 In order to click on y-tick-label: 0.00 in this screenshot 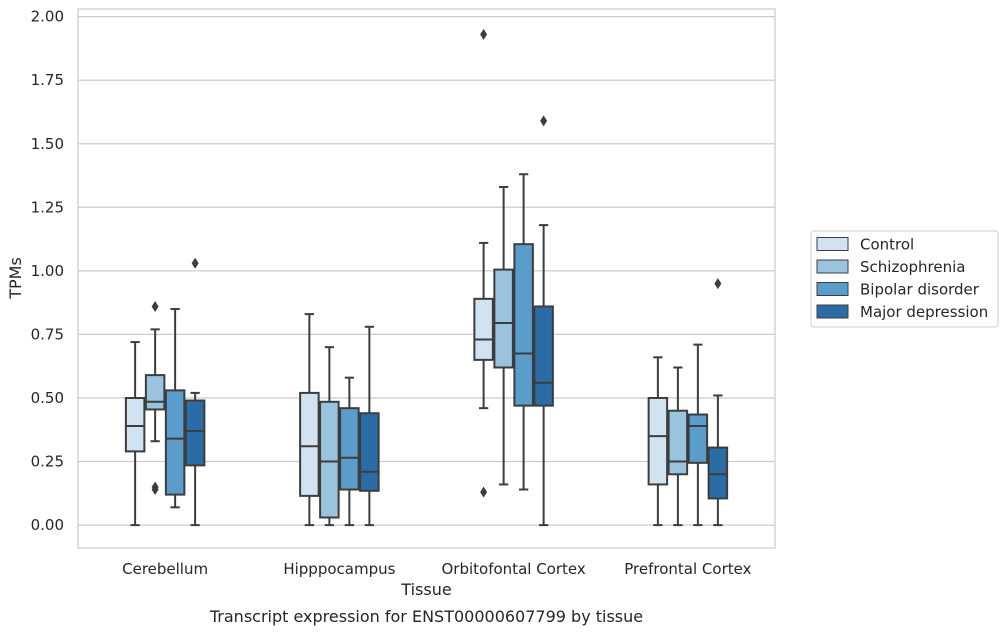, I will do `click(47, 525)`.